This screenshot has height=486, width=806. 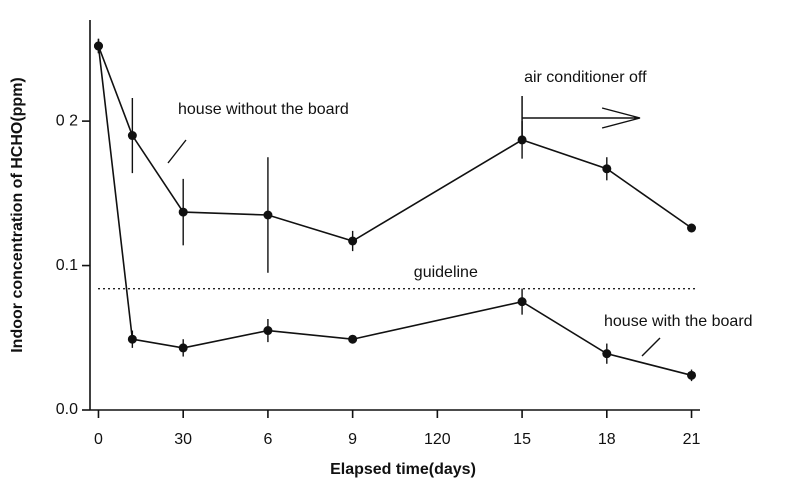 What do you see at coordinates (263, 109) in the screenshot?
I see `series-label: house without the board` at bounding box center [263, 109].